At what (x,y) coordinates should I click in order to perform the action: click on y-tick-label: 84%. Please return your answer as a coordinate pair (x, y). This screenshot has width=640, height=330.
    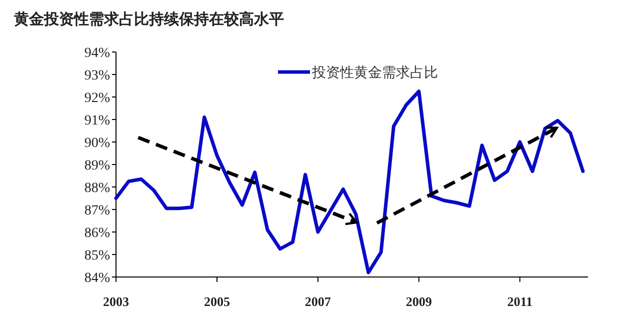
    Looking at the image, I should click on (97, 278).